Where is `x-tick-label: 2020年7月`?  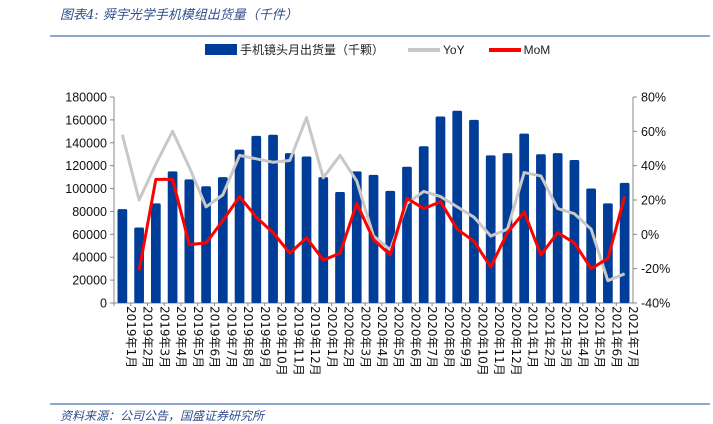 x-tick-label: 2020年7月 is located at coordinates (432, 337).